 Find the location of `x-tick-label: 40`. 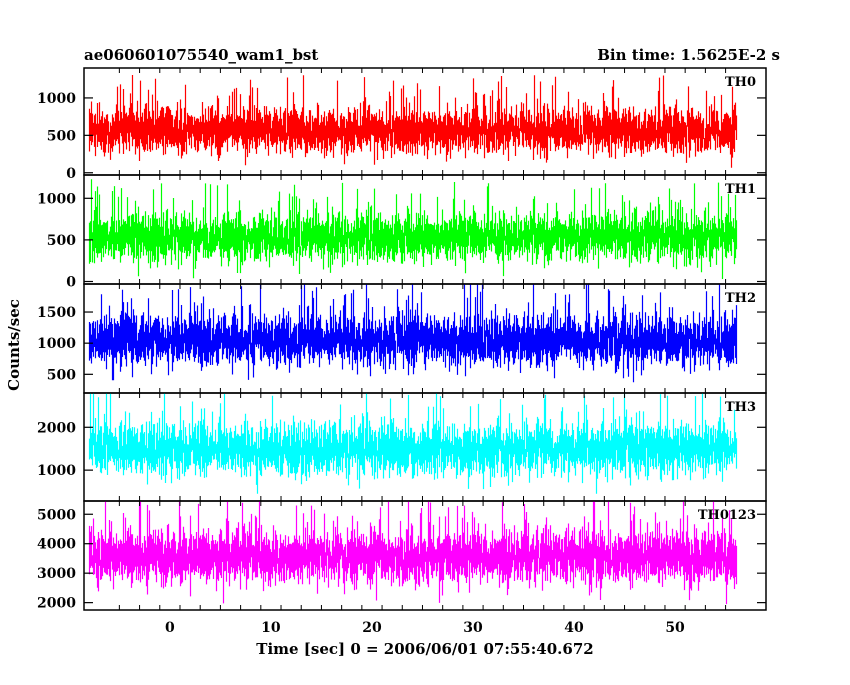

x-tick-label: 40 is located at coordinates (574, 628).